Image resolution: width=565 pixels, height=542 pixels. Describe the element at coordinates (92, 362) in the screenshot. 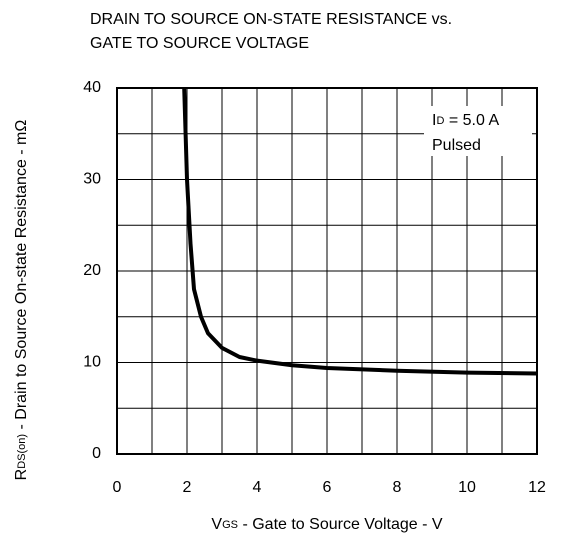

I see `y-tick-label: 10` at that location.